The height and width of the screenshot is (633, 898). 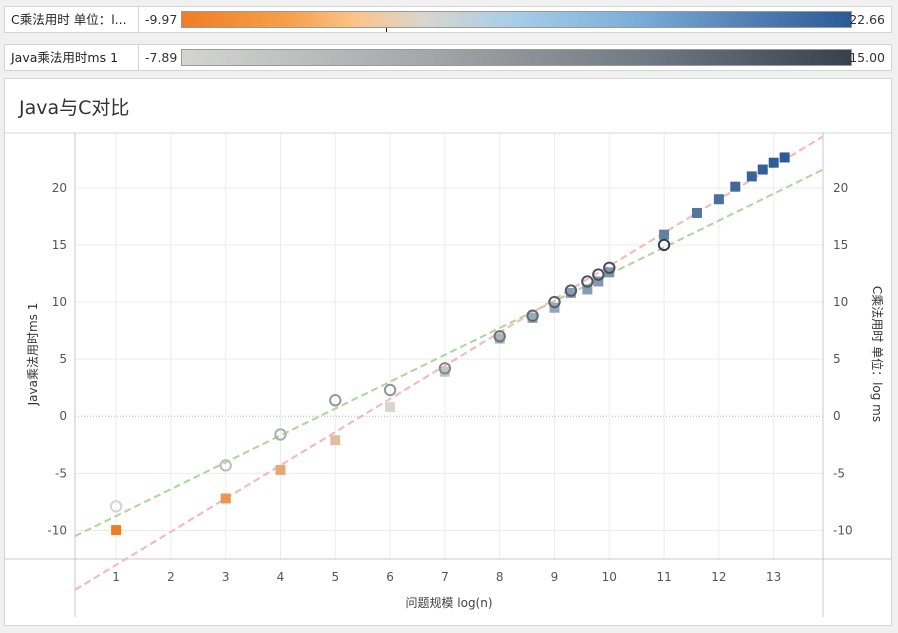 What do you see at coordinates (448, 602) in the screenshot?
I see `x-axis-title: 问题规模 log(n)` at bounding box center [448, 602].